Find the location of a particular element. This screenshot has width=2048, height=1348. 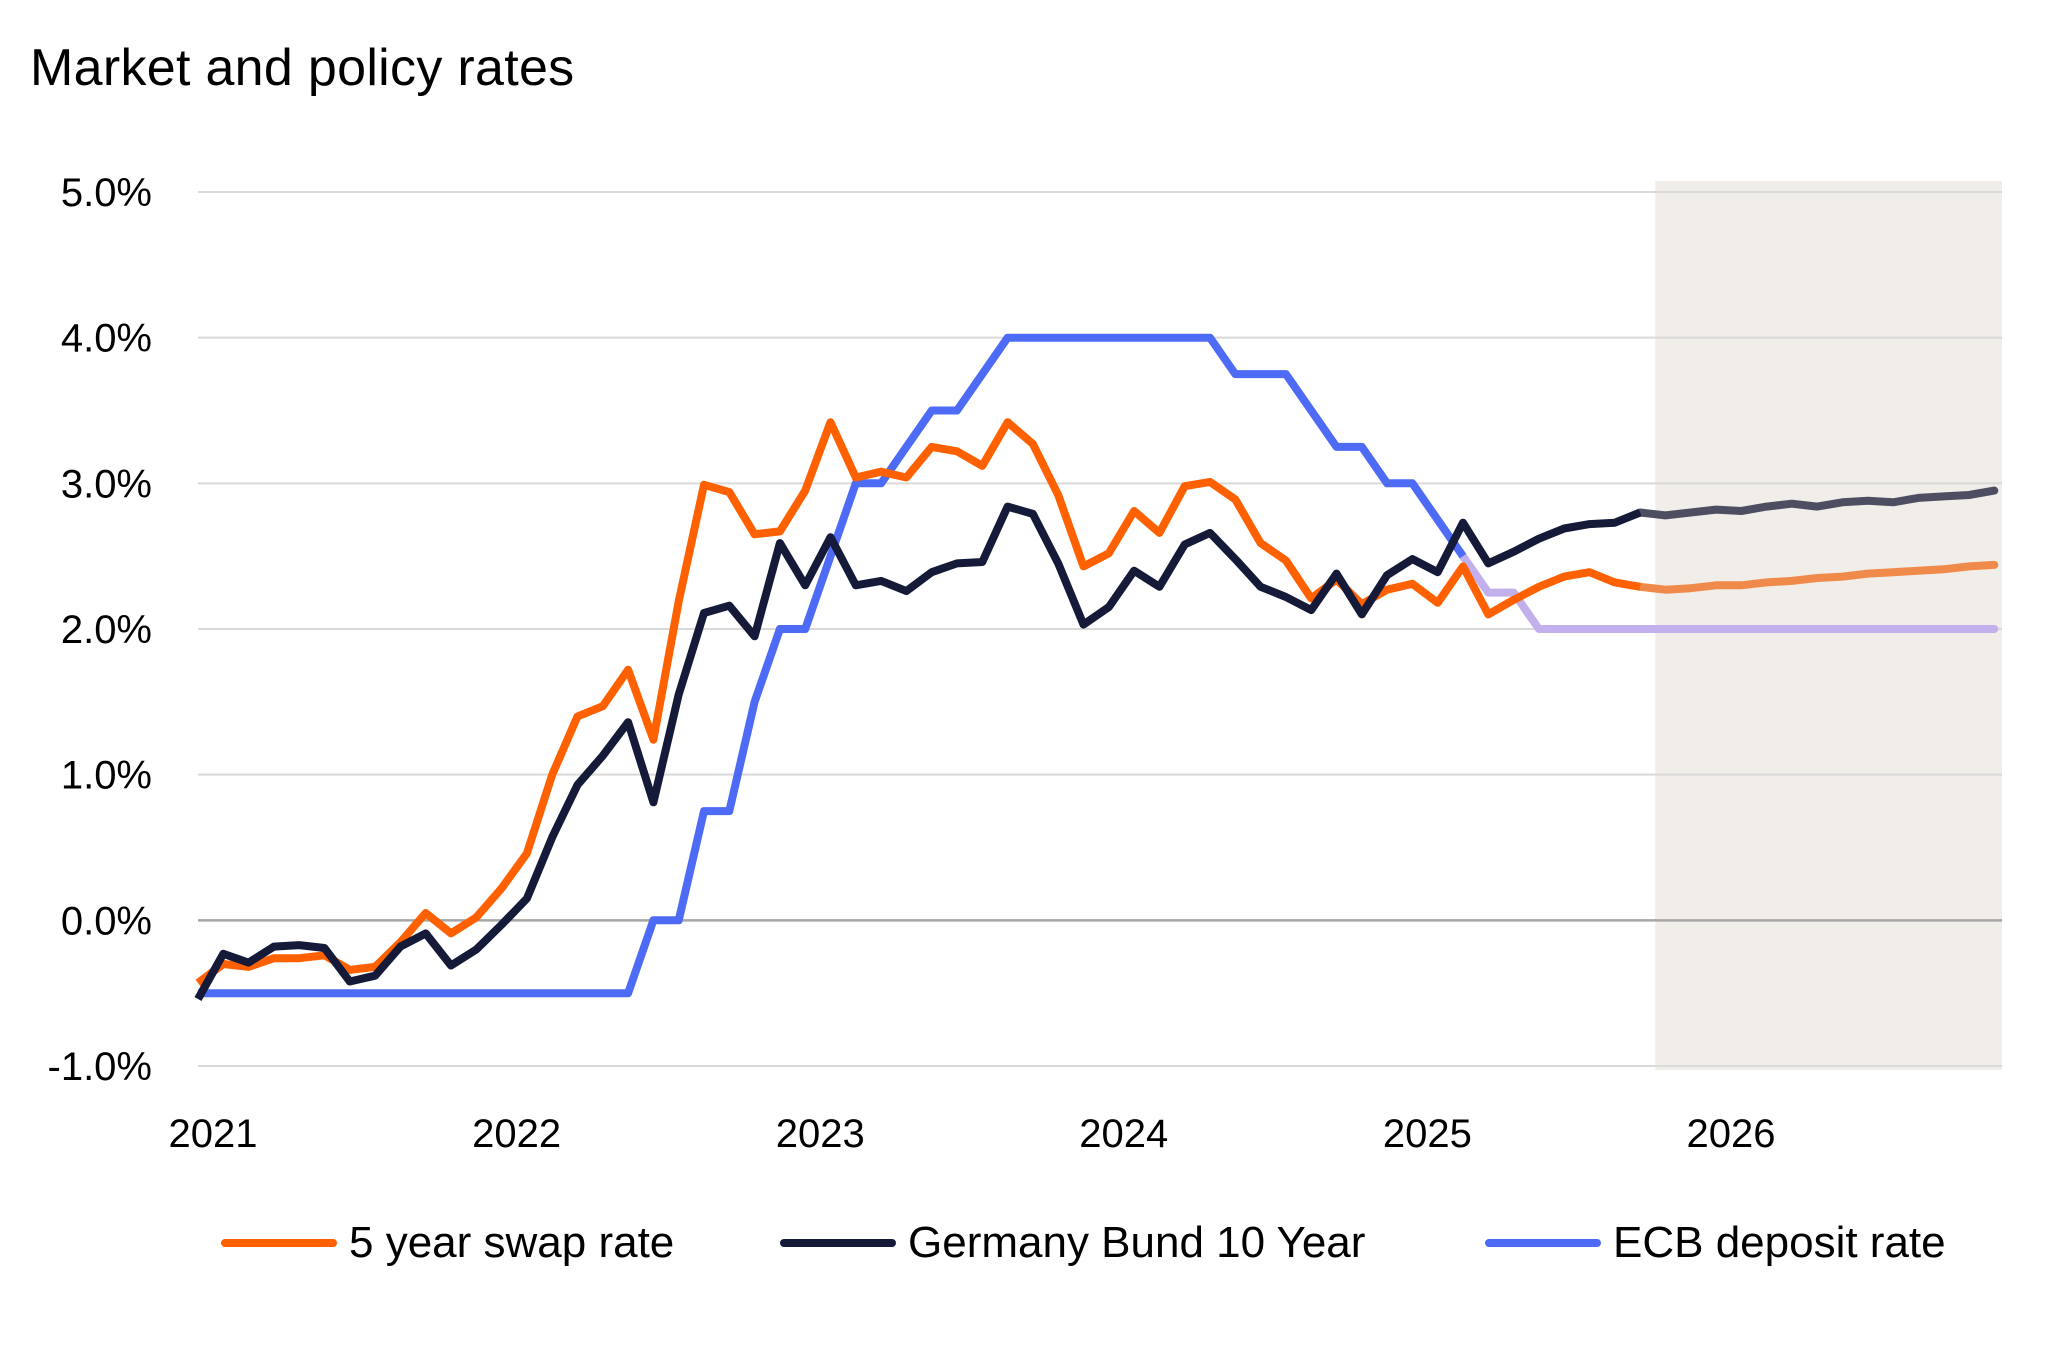

y-axis-labels: 5.0% 4.0% 3.0% 2.0% 1.0% 0.0% -1.0% is located at coordinates (100, 630).